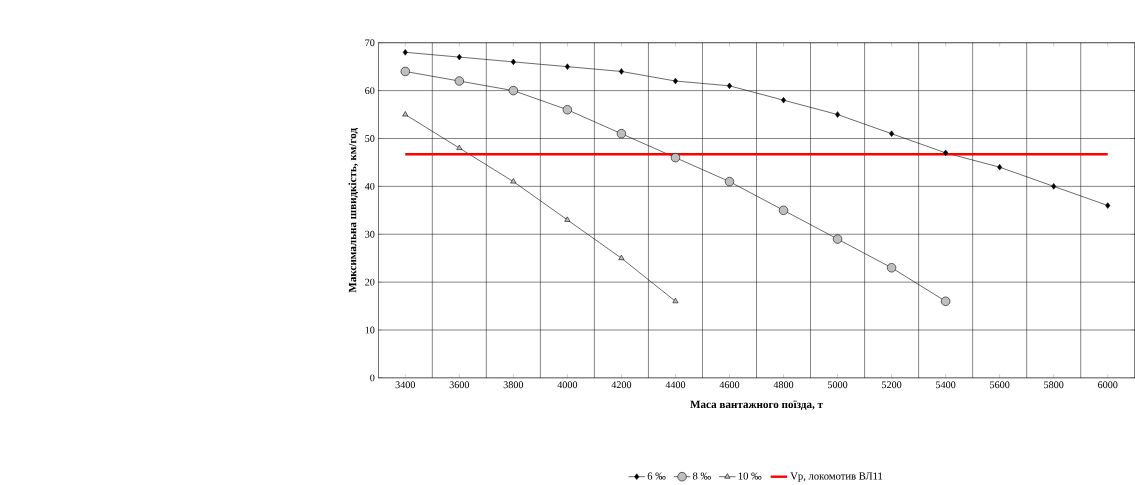 This screenshot has width=1135, height=485. What do you see at coordinates (513, 385) in the screenshot?
I see `x-tick-label: 3800` at bounding box center [513, 385].